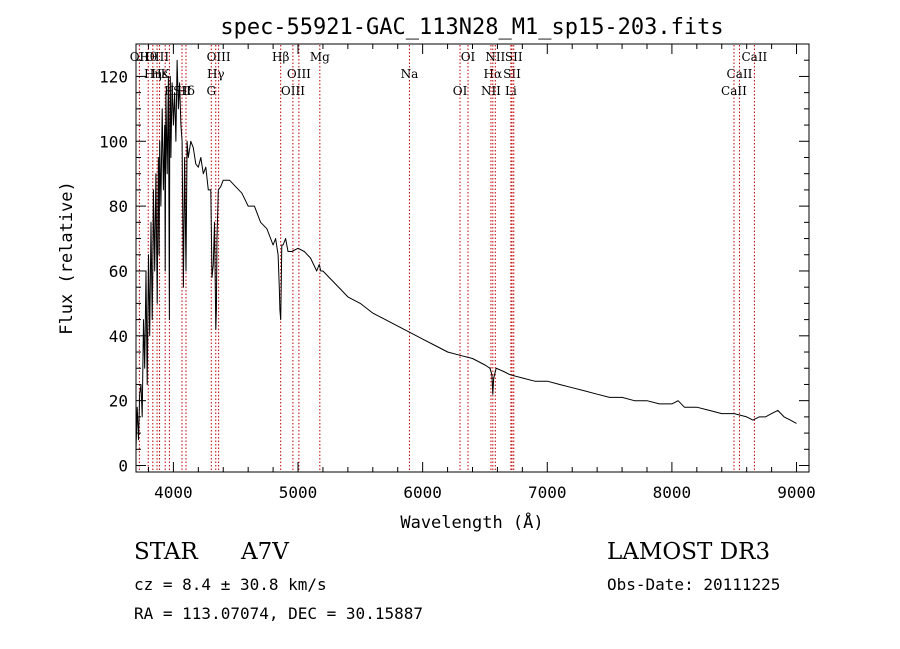 Image resolution: width=900 pixels, height=649 pixels. I want to click on spectral-line-label: Li, so click(511, 91).